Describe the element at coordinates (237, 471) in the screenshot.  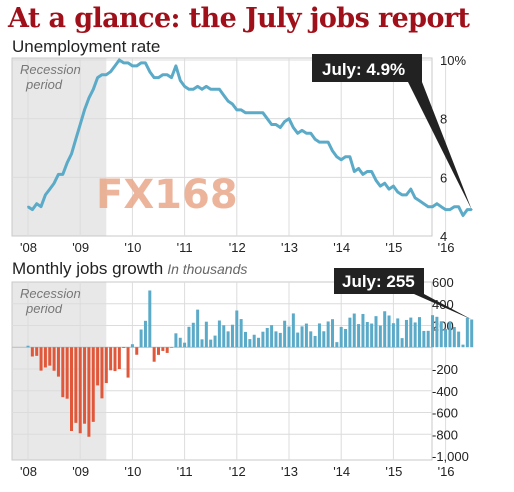
I see `jobs-x-tick-label: '12` at that location.